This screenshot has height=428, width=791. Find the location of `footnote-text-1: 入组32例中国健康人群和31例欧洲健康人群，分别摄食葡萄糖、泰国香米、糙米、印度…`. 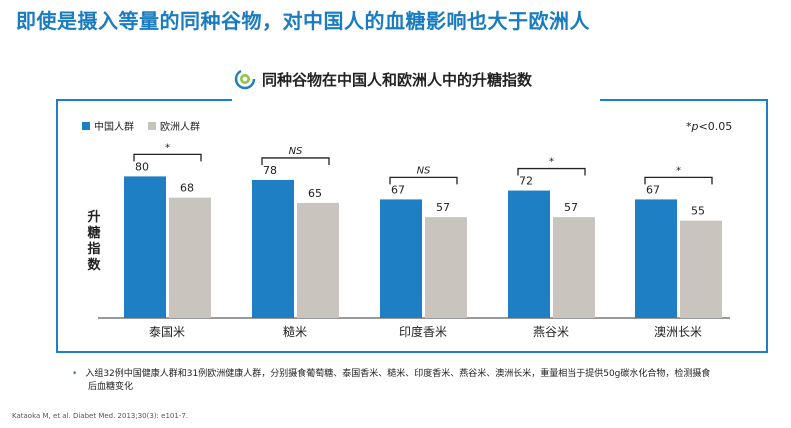

footnote-text-1: 入组32例中国健康人群和31例欧洲健康人群，分别摄食葡萄糖、泰国香米、糙米、印度… is located at coordinates (398, 374).